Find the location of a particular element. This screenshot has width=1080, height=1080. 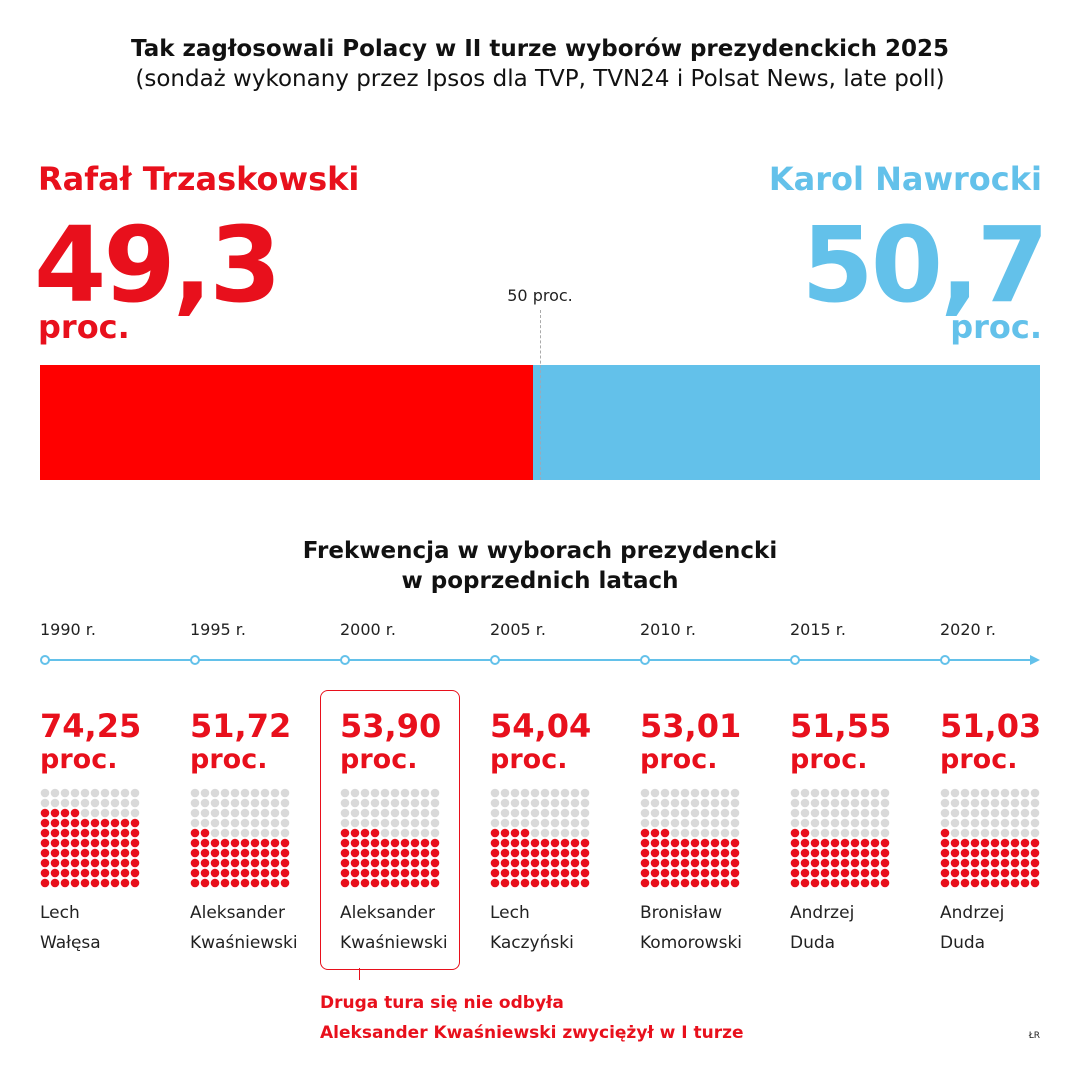

year-label: 2015 r. is located at coordinates (818, 629).